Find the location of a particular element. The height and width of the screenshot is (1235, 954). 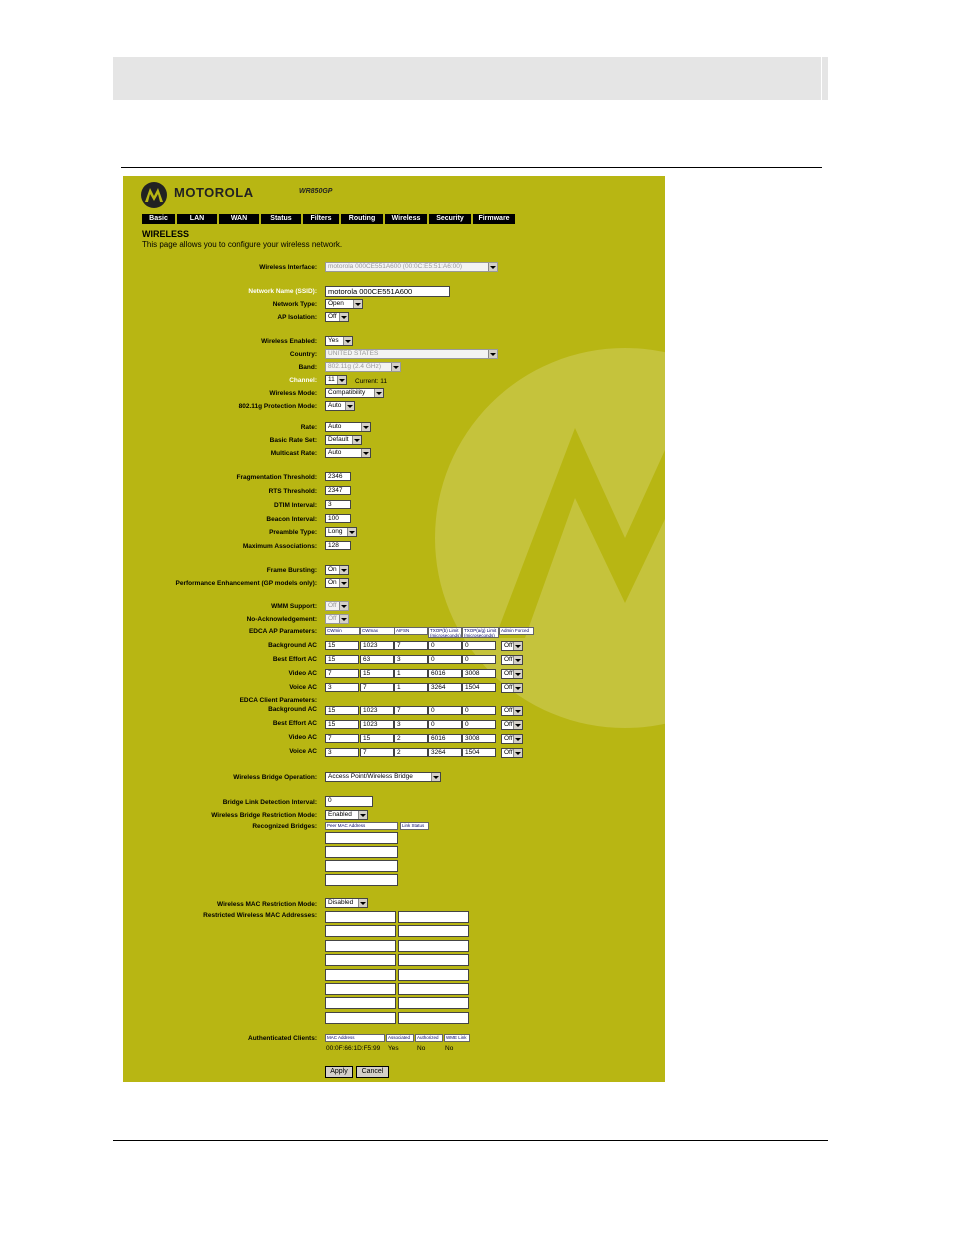

channel-select: 11 is located at coordinates (336, 380).